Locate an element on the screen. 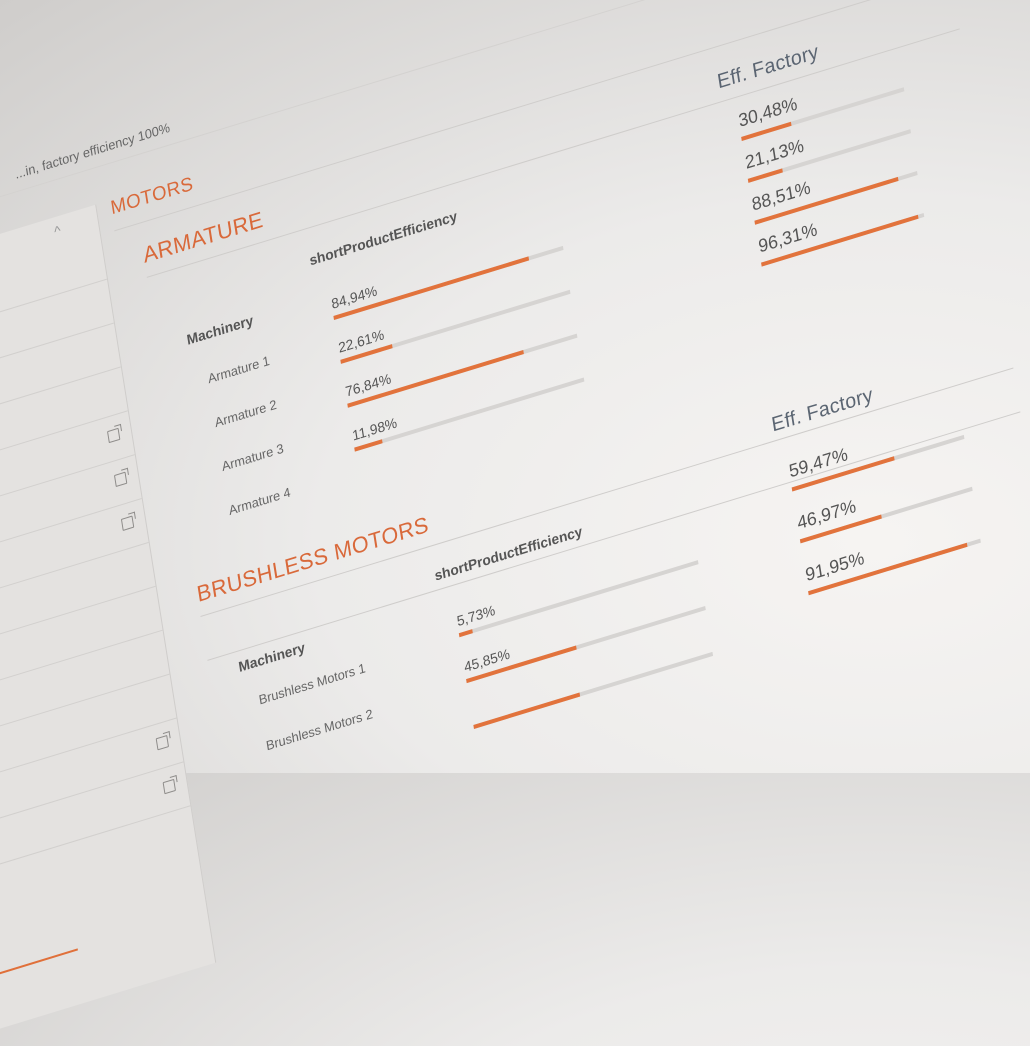 The width and height of the screenshot is (1030, 1046). col-header-eff-factory: Eff. Factory is located at coordinates (822, 410).